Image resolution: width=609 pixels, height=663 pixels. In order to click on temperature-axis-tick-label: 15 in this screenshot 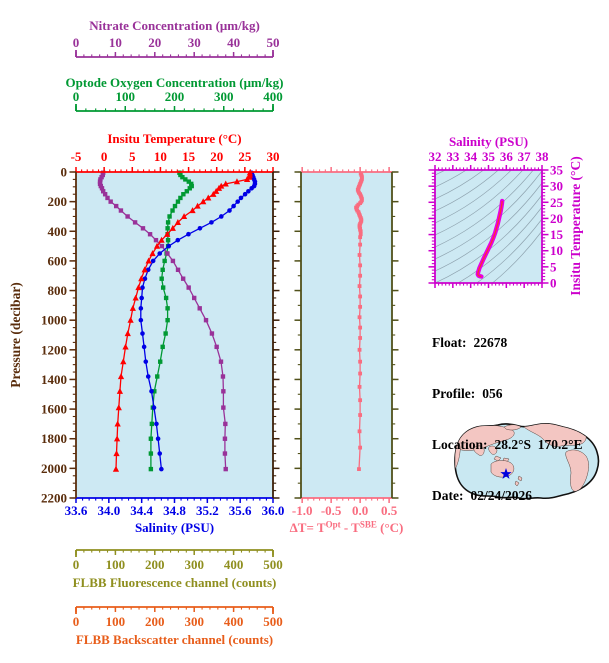, I will do `click(189, 156)`.